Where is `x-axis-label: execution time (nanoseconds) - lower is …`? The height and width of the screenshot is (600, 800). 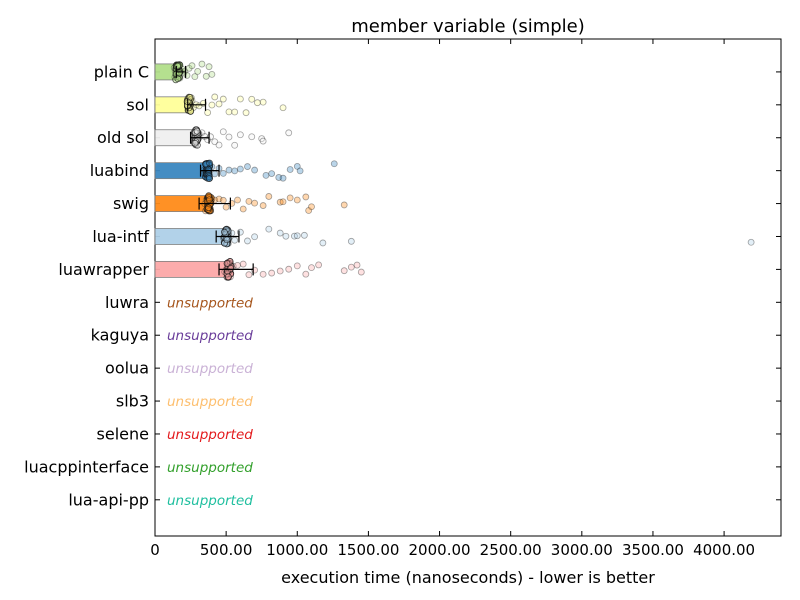 x-axis-label: execution time (nanoseconds) - lower is … is located at coordinates (468, 577).